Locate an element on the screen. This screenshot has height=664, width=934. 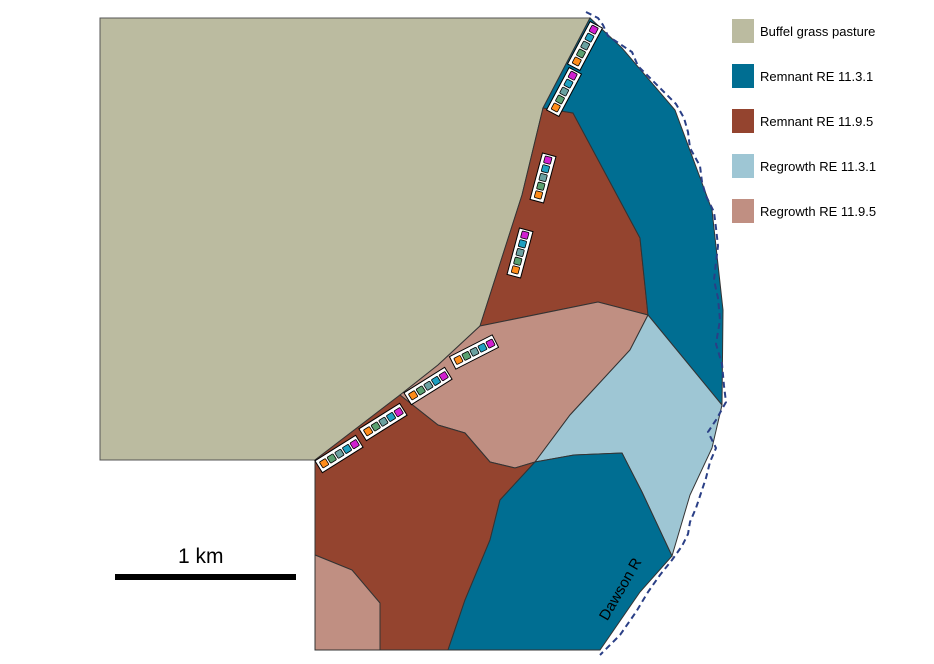
legend-label: Buffel grass pasture is located at coordinates (818, 31).